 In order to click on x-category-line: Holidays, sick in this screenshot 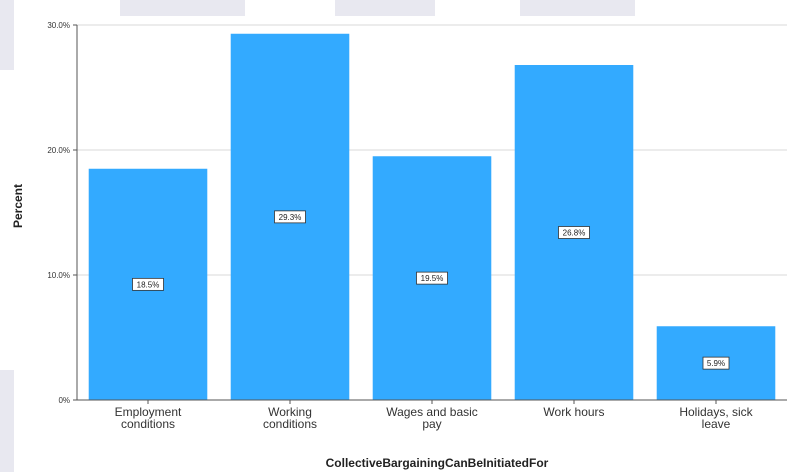, I will do `click(716, 412)`.